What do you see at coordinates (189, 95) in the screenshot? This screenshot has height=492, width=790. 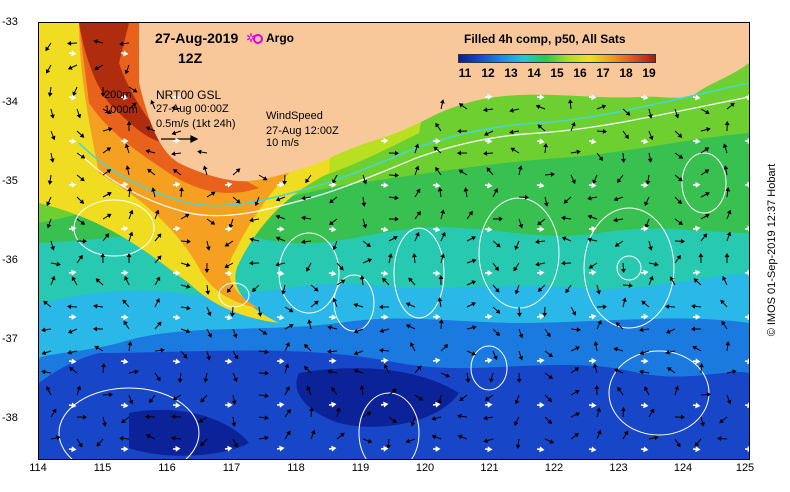 I see `current-title: NRT00 GSL` at bounding box center [189, 95].